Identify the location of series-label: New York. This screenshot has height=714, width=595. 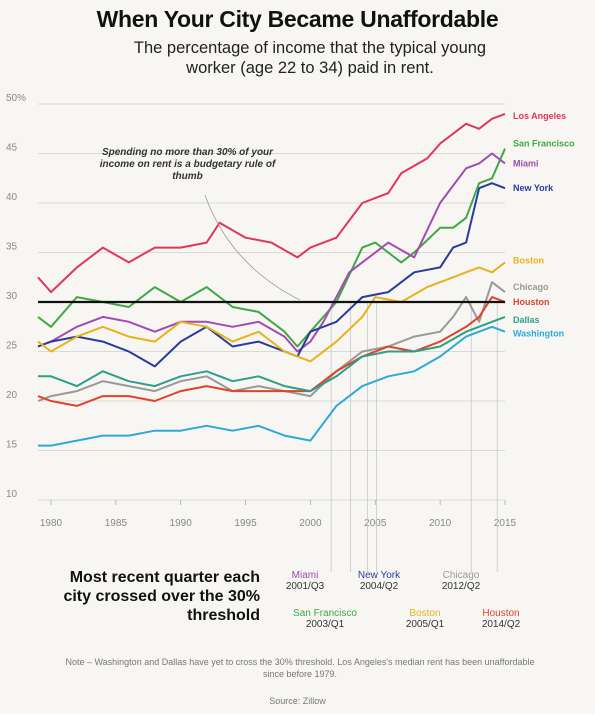
(533, 188).